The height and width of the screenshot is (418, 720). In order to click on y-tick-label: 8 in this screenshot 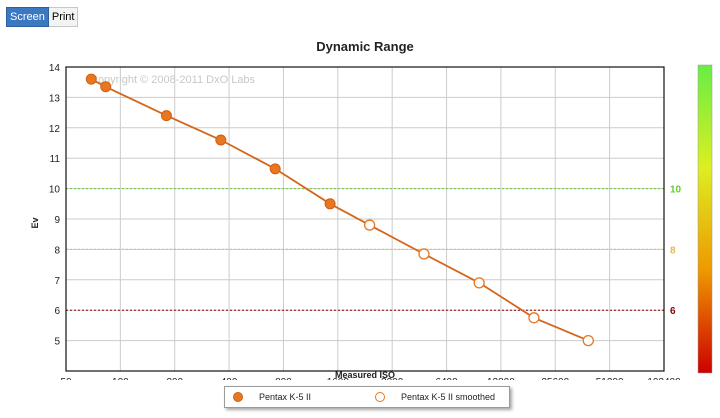, I will do `click(57, 250)`.